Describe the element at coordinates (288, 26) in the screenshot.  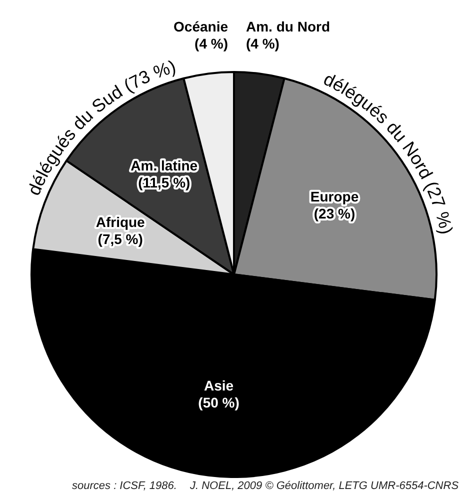
I see `slice-label: Am. du Nord` at that location.